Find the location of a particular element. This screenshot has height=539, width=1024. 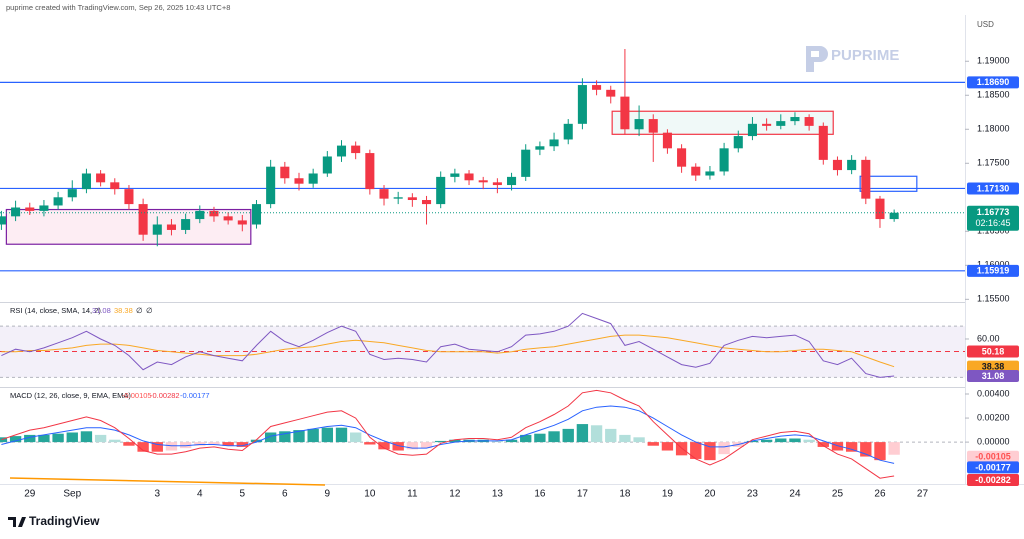

indicator-value: 31.08 is located at coordinates (101, 310).